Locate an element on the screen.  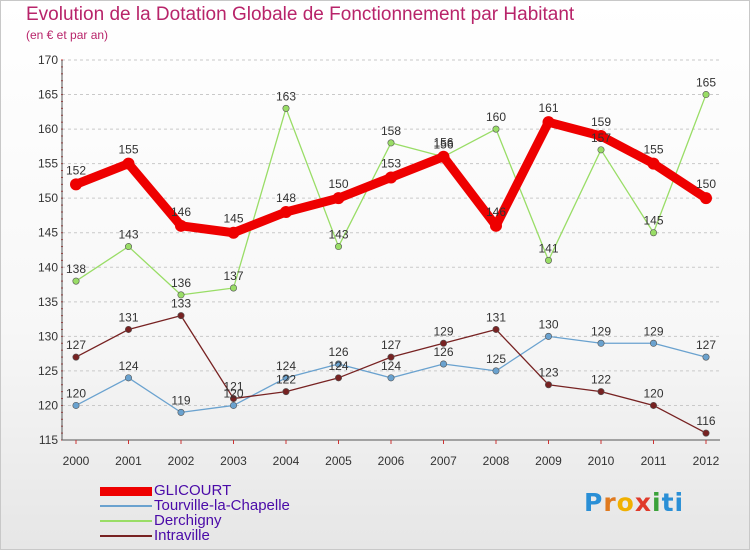
data-label: 152 is located at coordinates (76, 170).